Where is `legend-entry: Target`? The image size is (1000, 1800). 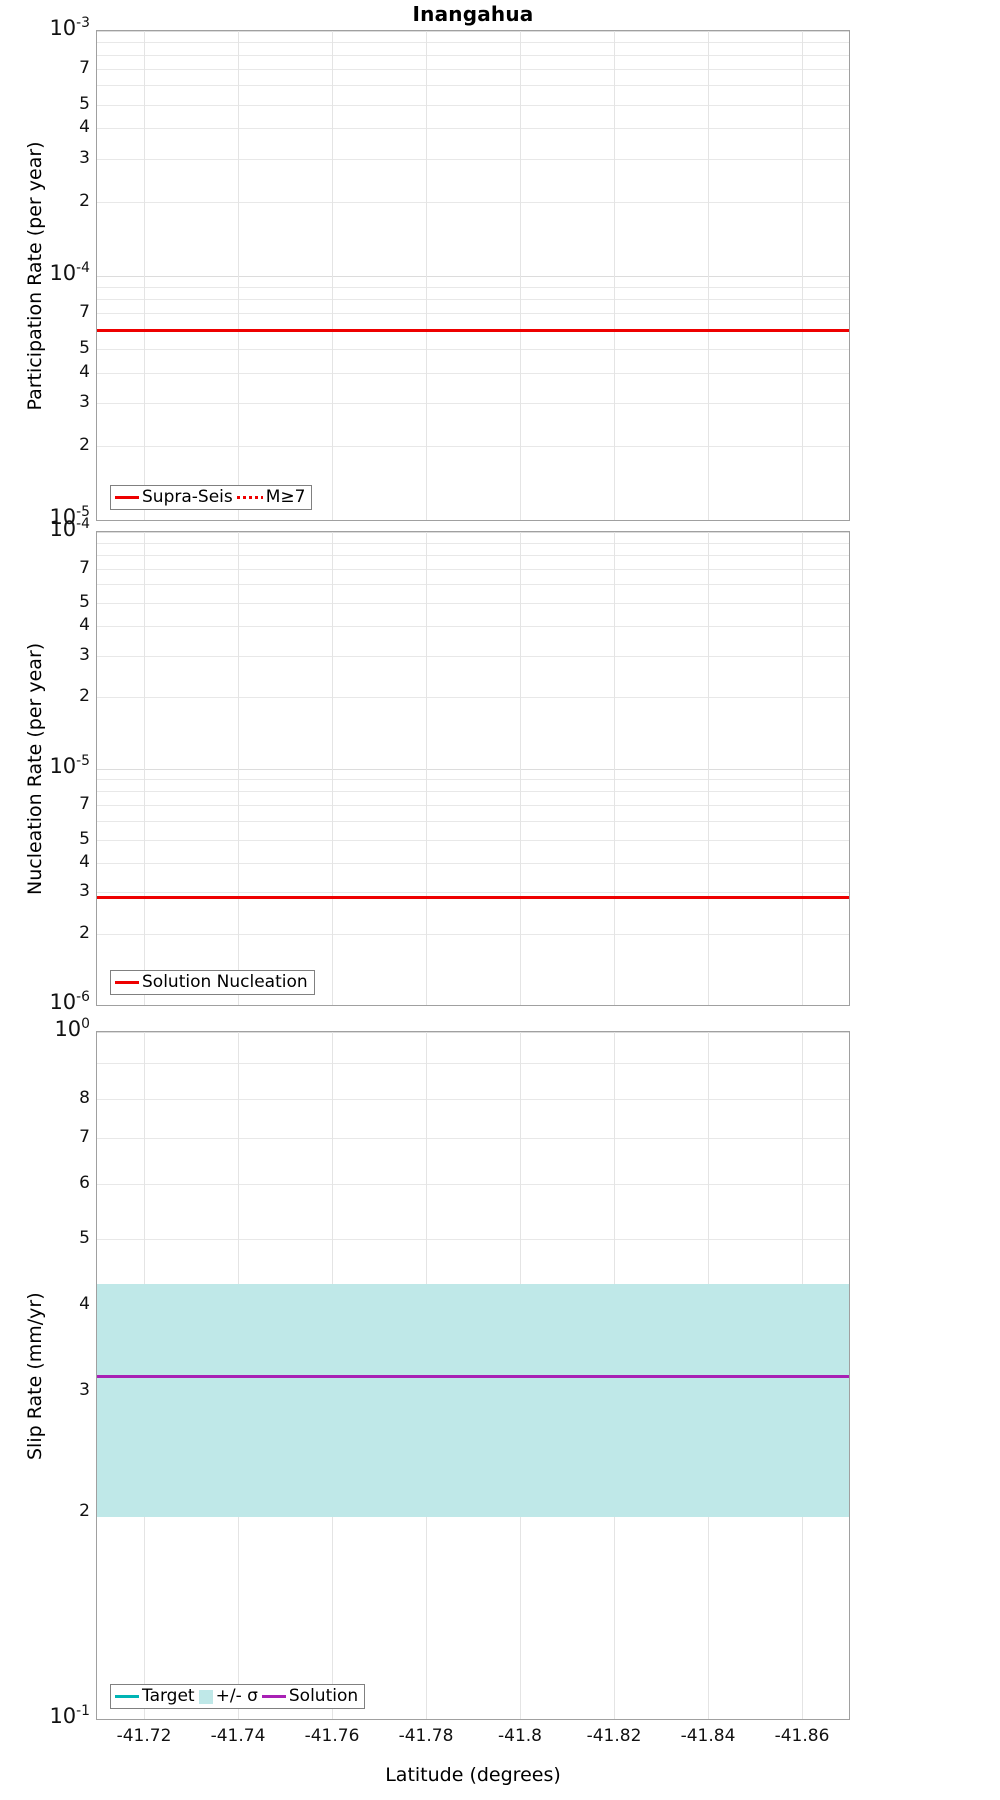
legend-entry: Target is located at coordinates (155, 1696).